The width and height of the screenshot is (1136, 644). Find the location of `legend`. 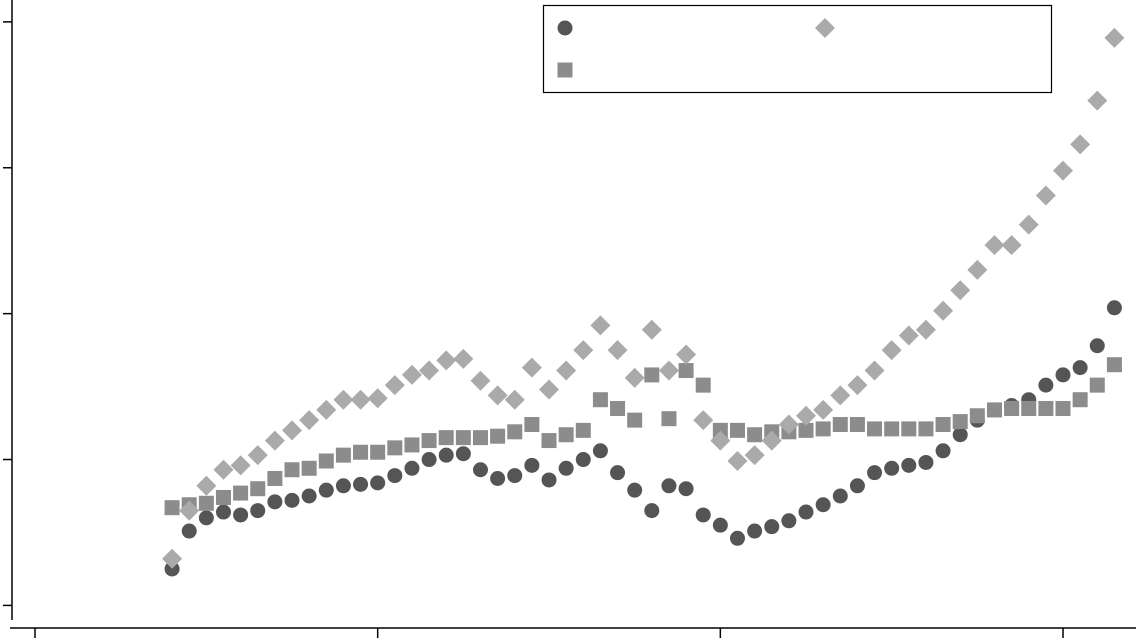

legend is located at coordinates (797, 49).